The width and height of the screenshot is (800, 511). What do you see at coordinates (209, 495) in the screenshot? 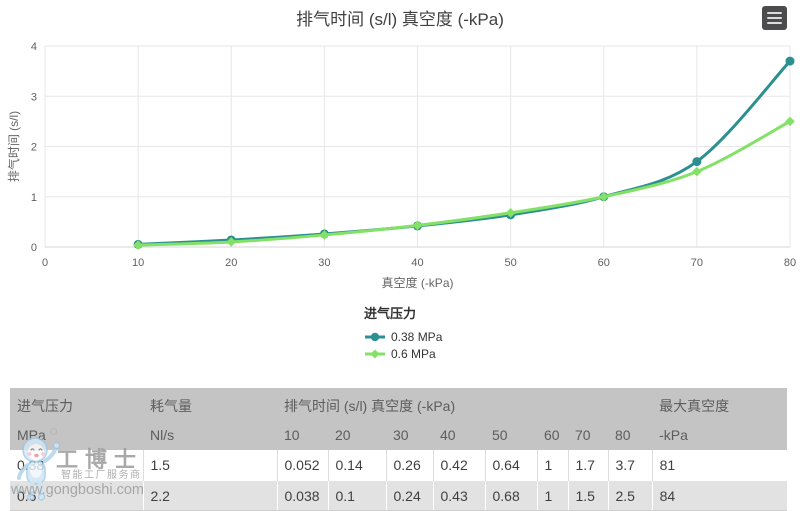
I see `cell: 2.2` at bounding box center [209, 495].